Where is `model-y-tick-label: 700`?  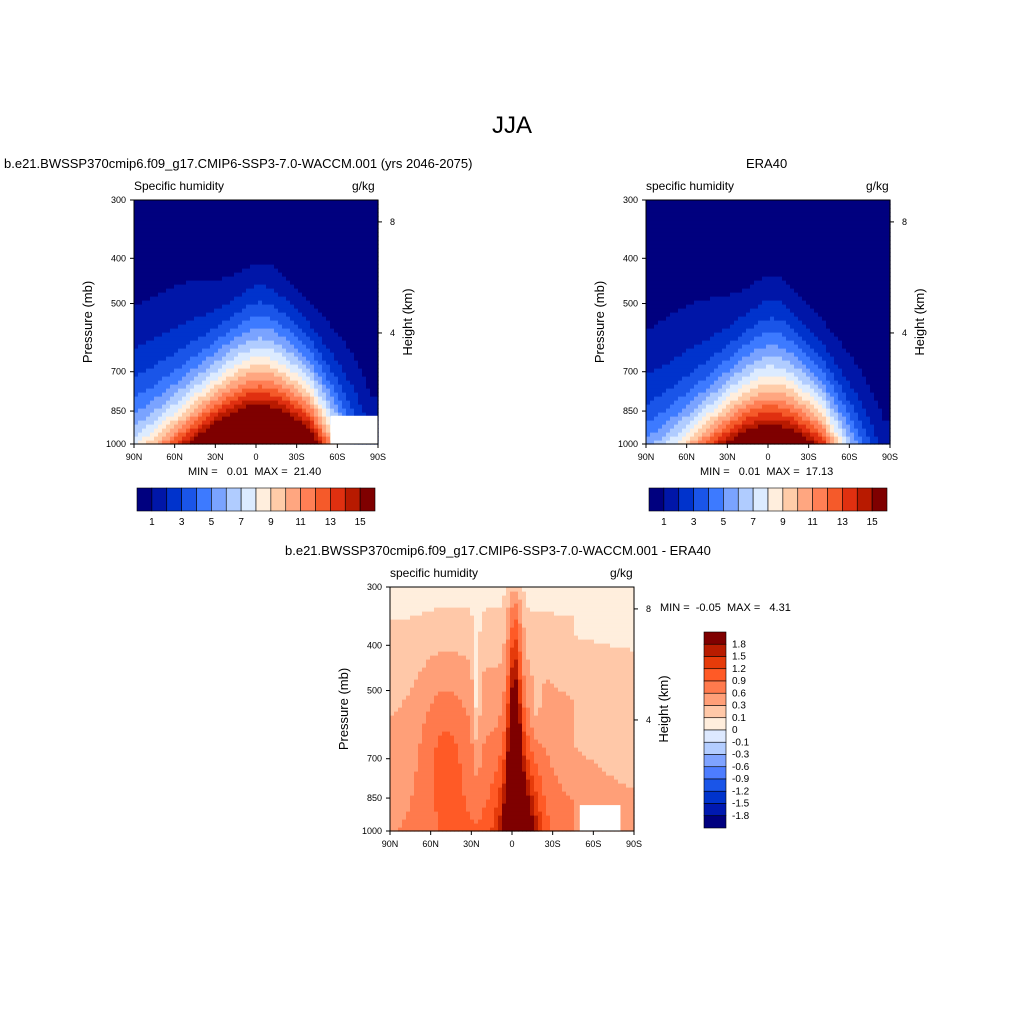
model-y-tick-label: 700 is located at coordinates (118, 372).